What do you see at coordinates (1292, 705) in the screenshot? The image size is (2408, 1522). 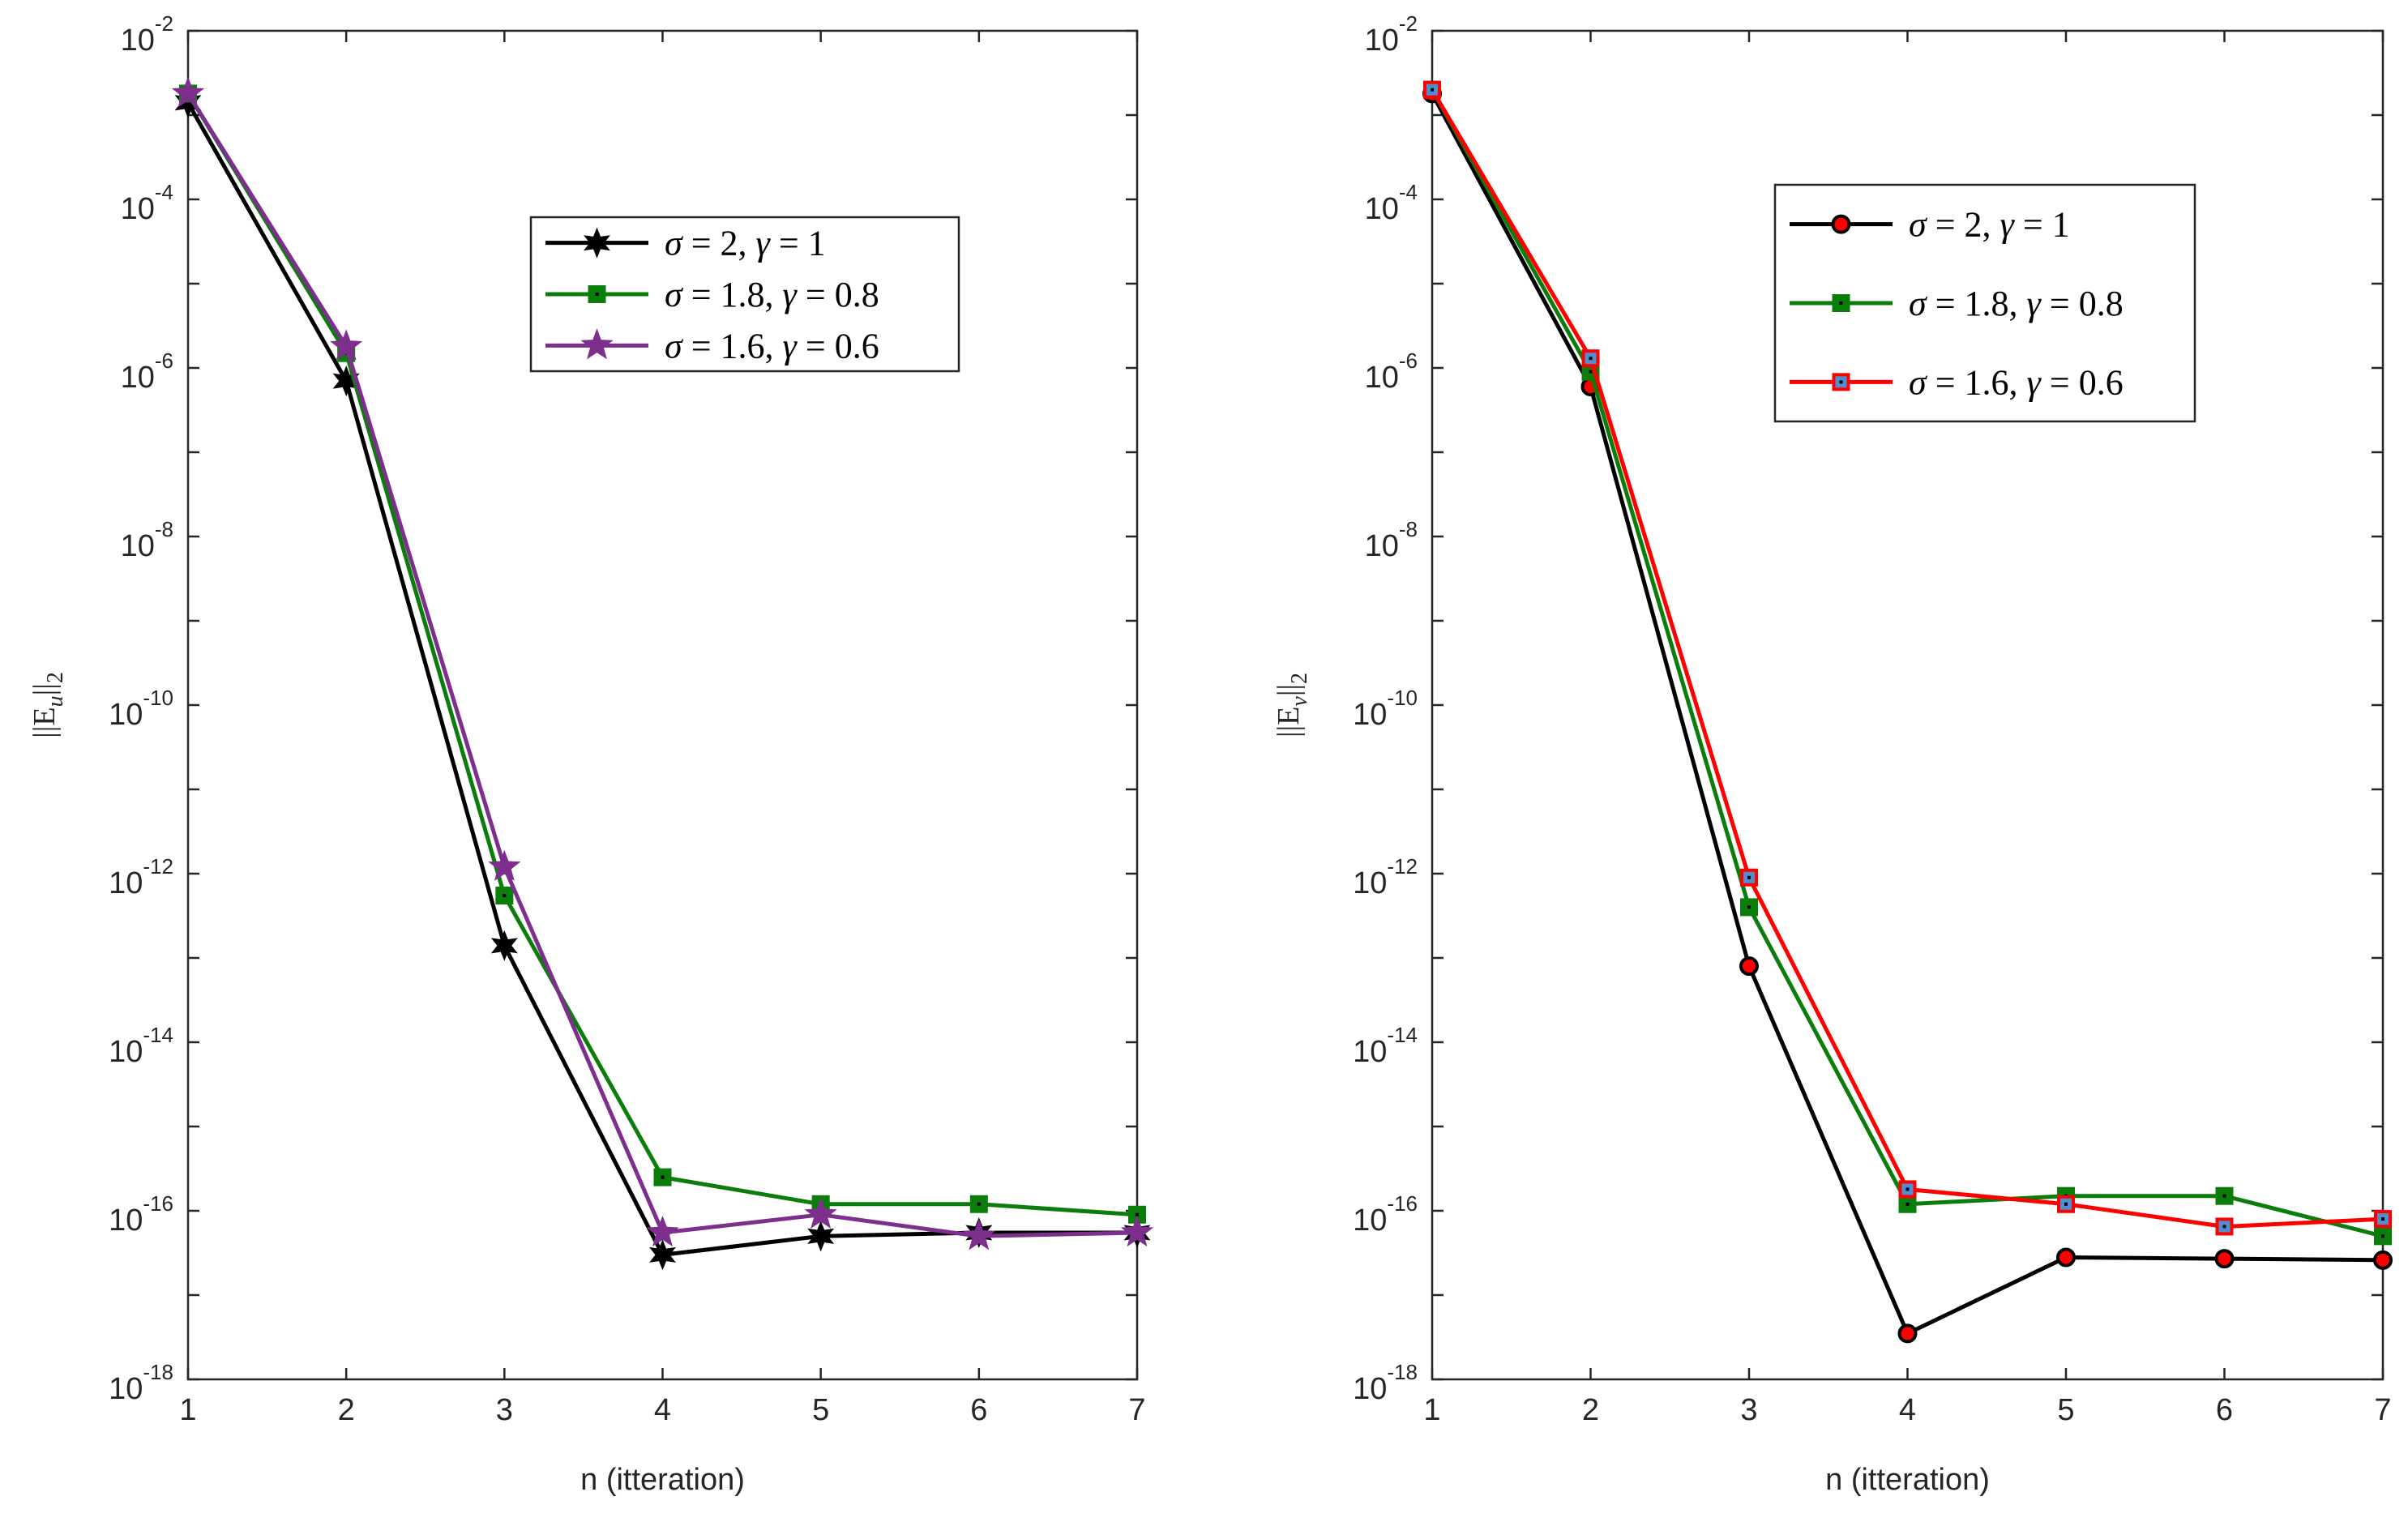 I see `y-axis-title: ||Ev||2` at bounding box center [1292, 705].